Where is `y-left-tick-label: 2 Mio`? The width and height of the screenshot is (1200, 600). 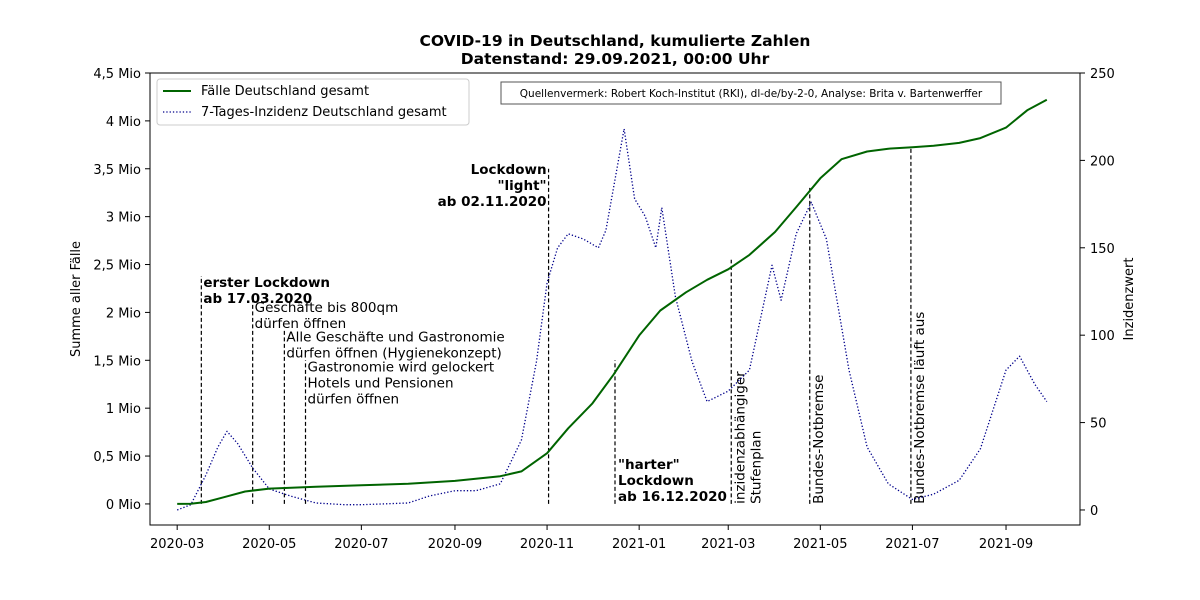
y-left-tick-label: 2 Mio is located at coordinates (123, 313).